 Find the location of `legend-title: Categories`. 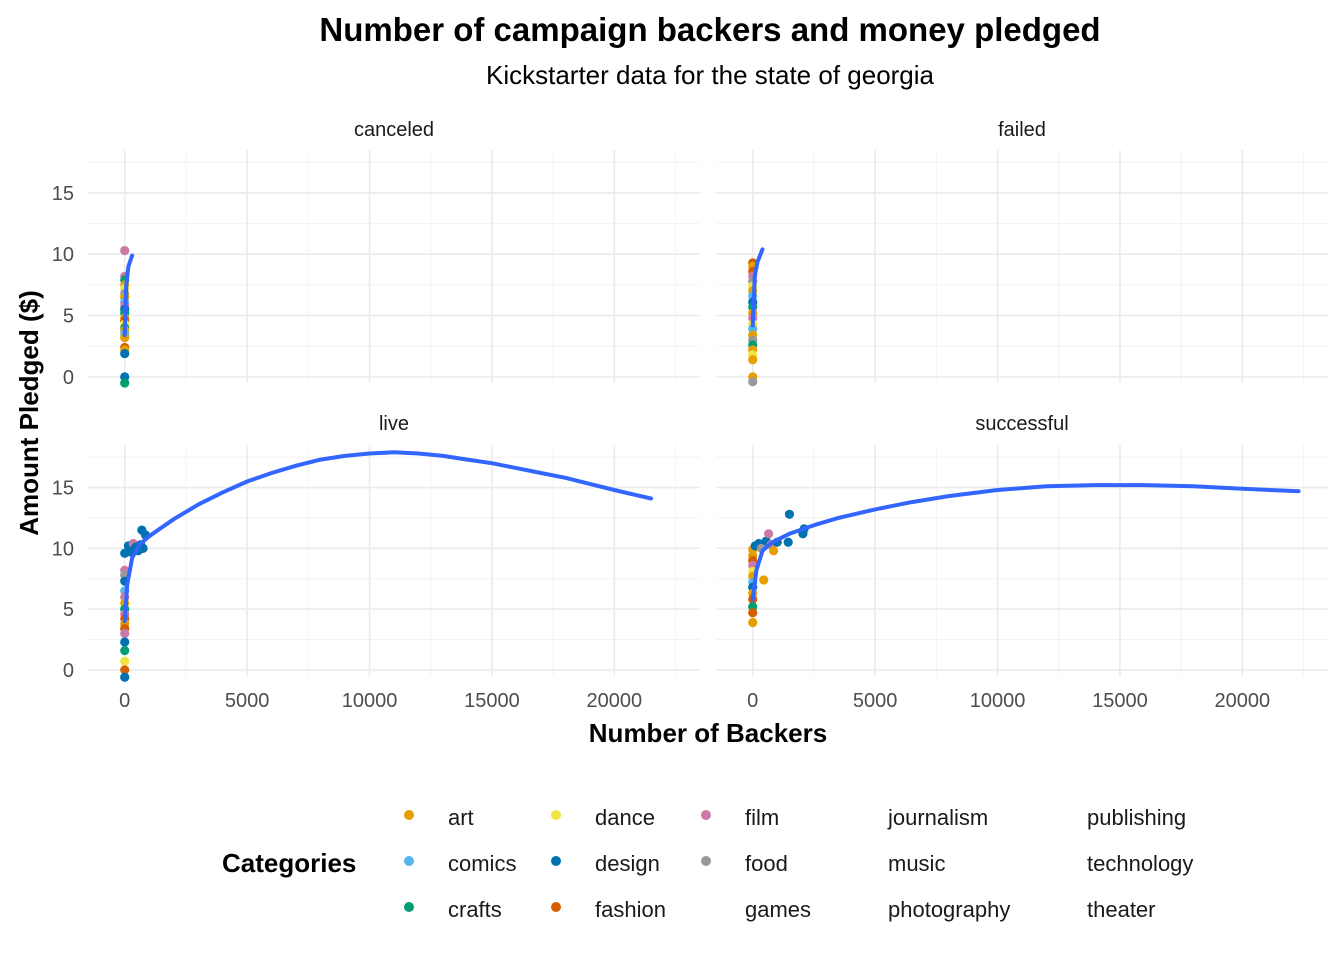

legend-title: Categories is located at coordinates (289, 863).